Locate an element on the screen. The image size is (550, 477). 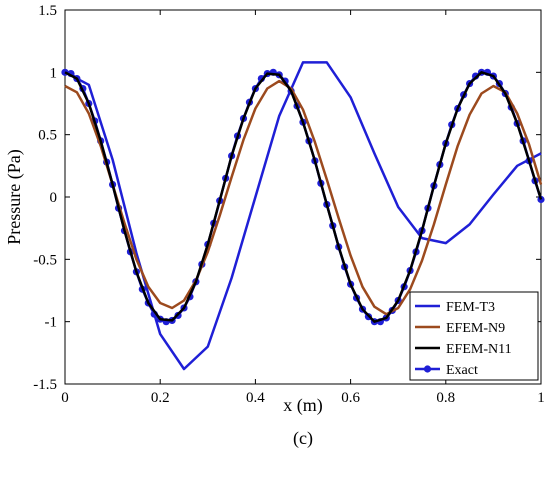
legend: FEM-T3 EFEM-N9 EFEM-N11 Exact is located at coordinates (474, 336).